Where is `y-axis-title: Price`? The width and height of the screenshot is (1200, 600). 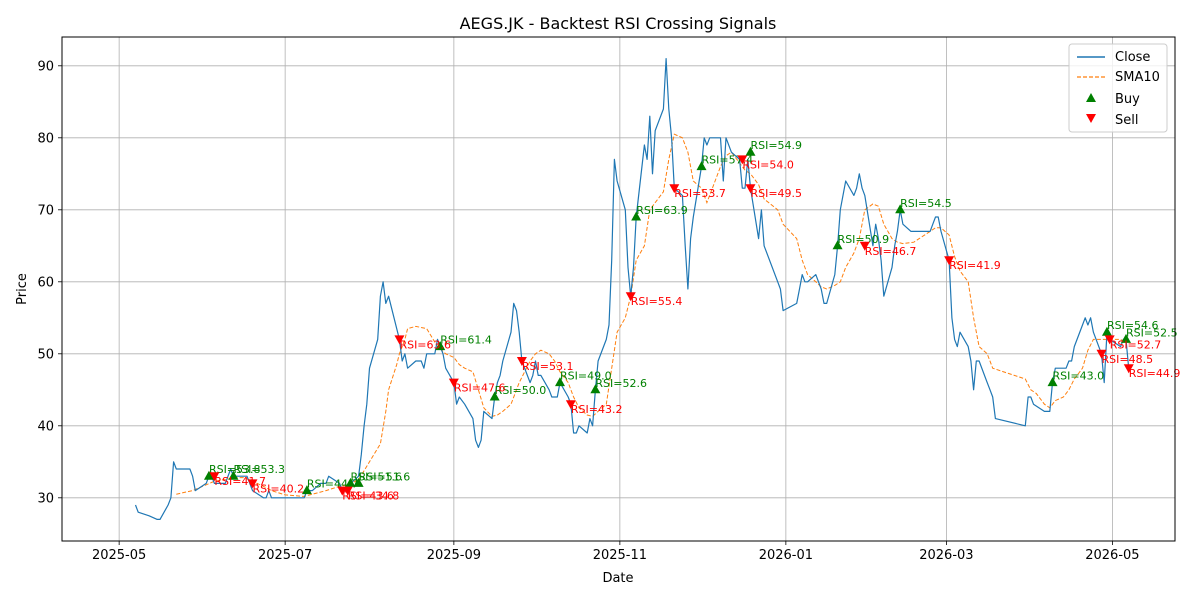
y-axis-title: Price is located at coordinates (22, 289).